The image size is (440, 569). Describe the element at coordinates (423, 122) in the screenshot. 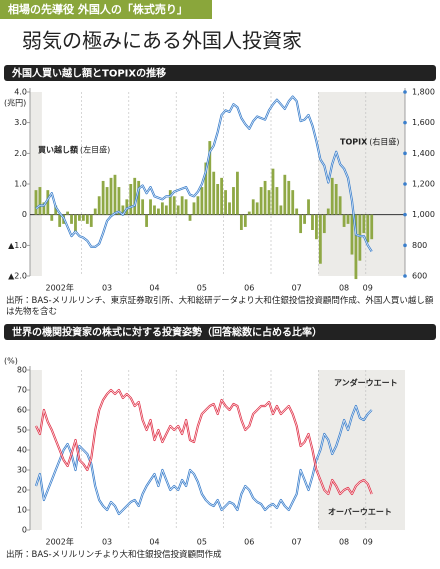

I see `y2-tick-label: 1,600` at that location.